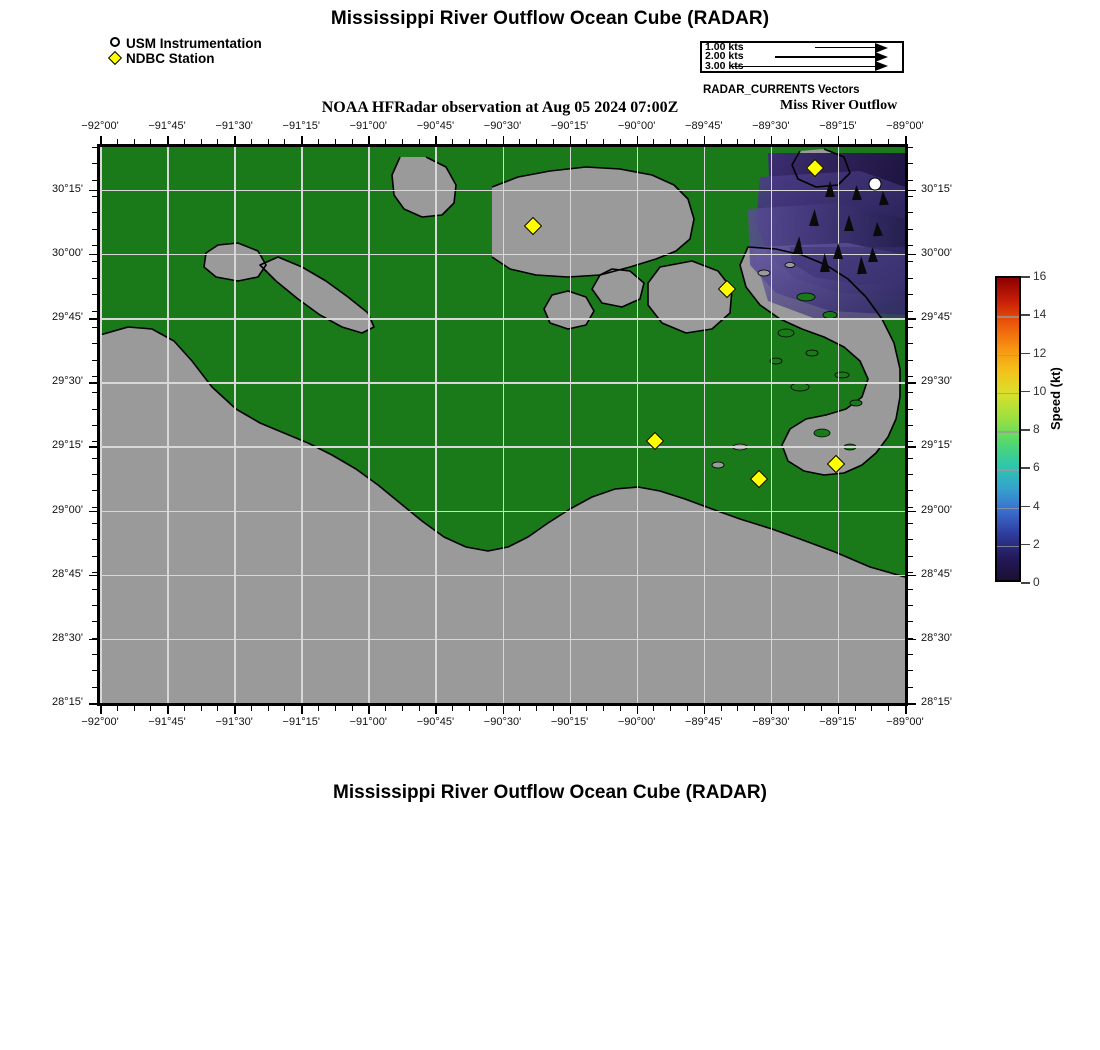  I want to click on y-axis-label-left: 29°45', so click(67, 317).